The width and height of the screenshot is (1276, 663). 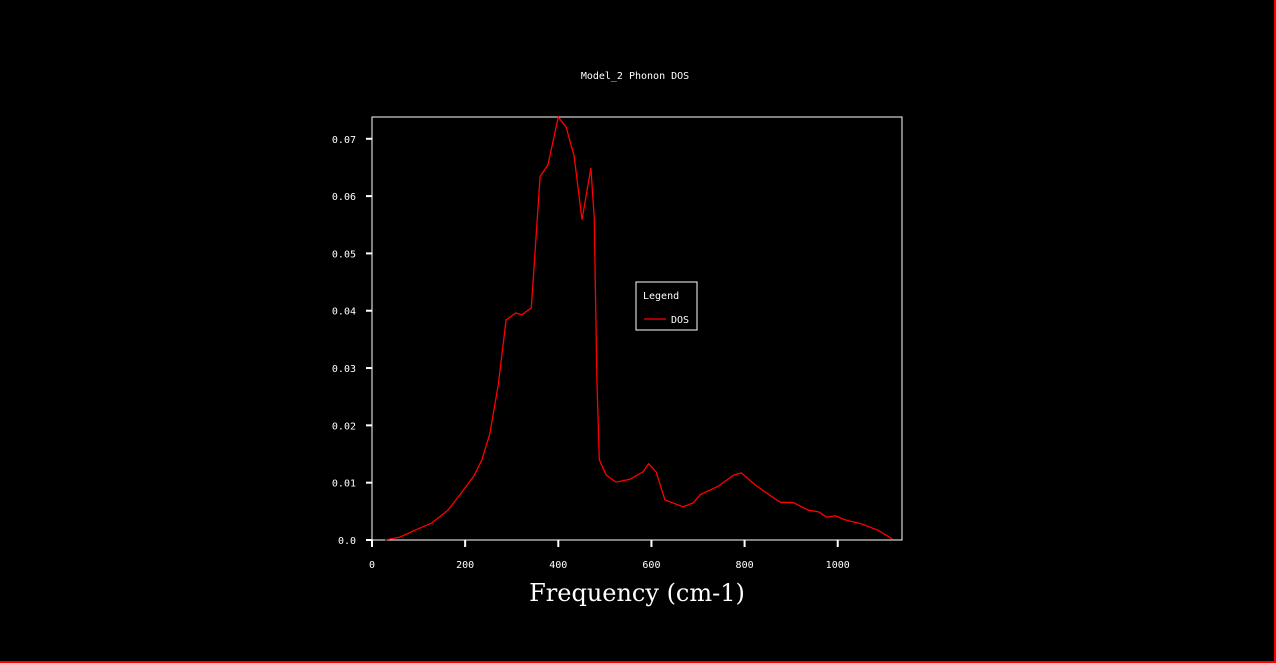 What do you see at coordinates (637, 593) in the screenshot?
I see `x-axis-label: Frequency (cm-1)` at bounding box center [637, 593].